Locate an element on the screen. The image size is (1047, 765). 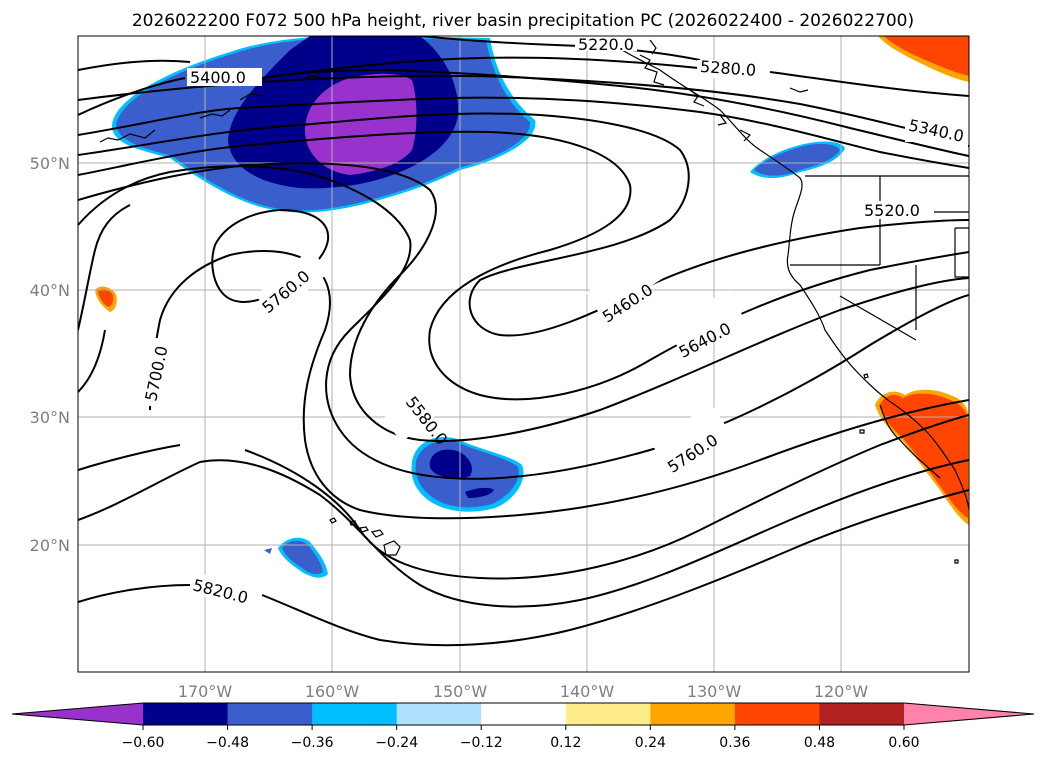
positive-precip-west-pacific is located at coordinates (106, 299).